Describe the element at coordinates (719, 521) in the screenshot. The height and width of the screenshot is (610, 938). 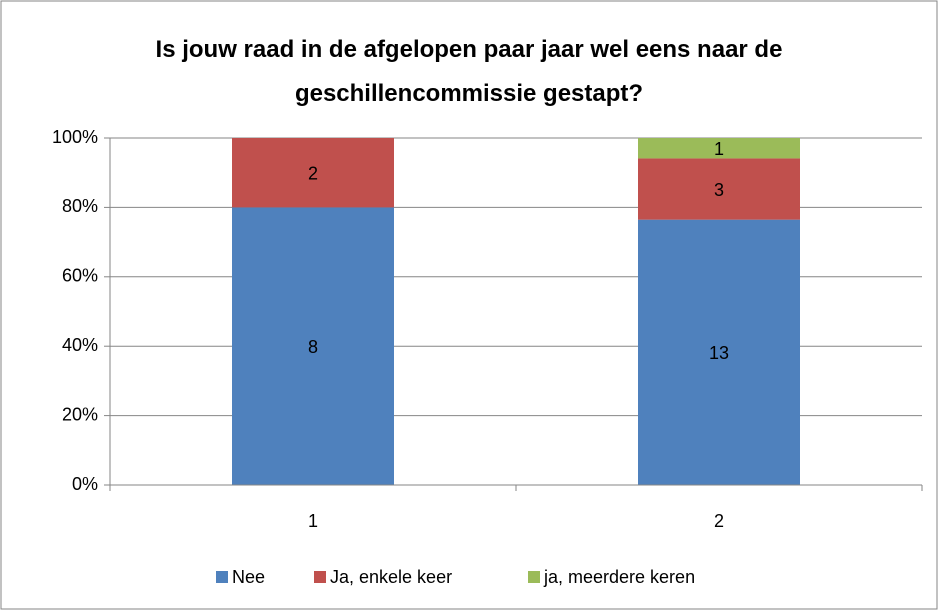
I see `x-tick-label: 2` at that location.